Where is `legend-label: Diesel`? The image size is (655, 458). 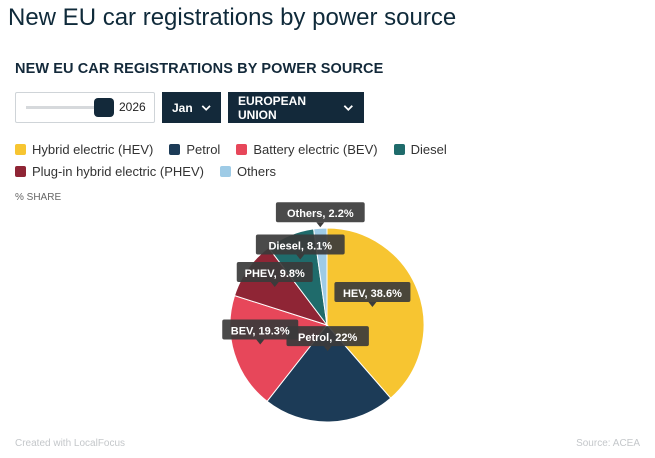
legend-label: Diesel is located at coordinates (428, 149).